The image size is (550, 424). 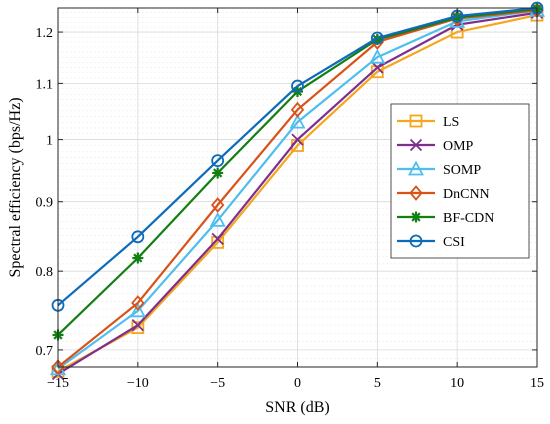 What do you see at coordinates (377, 383) in the screenshot?
I see `x-tick-label: 5` at bounding box center [377, 383].